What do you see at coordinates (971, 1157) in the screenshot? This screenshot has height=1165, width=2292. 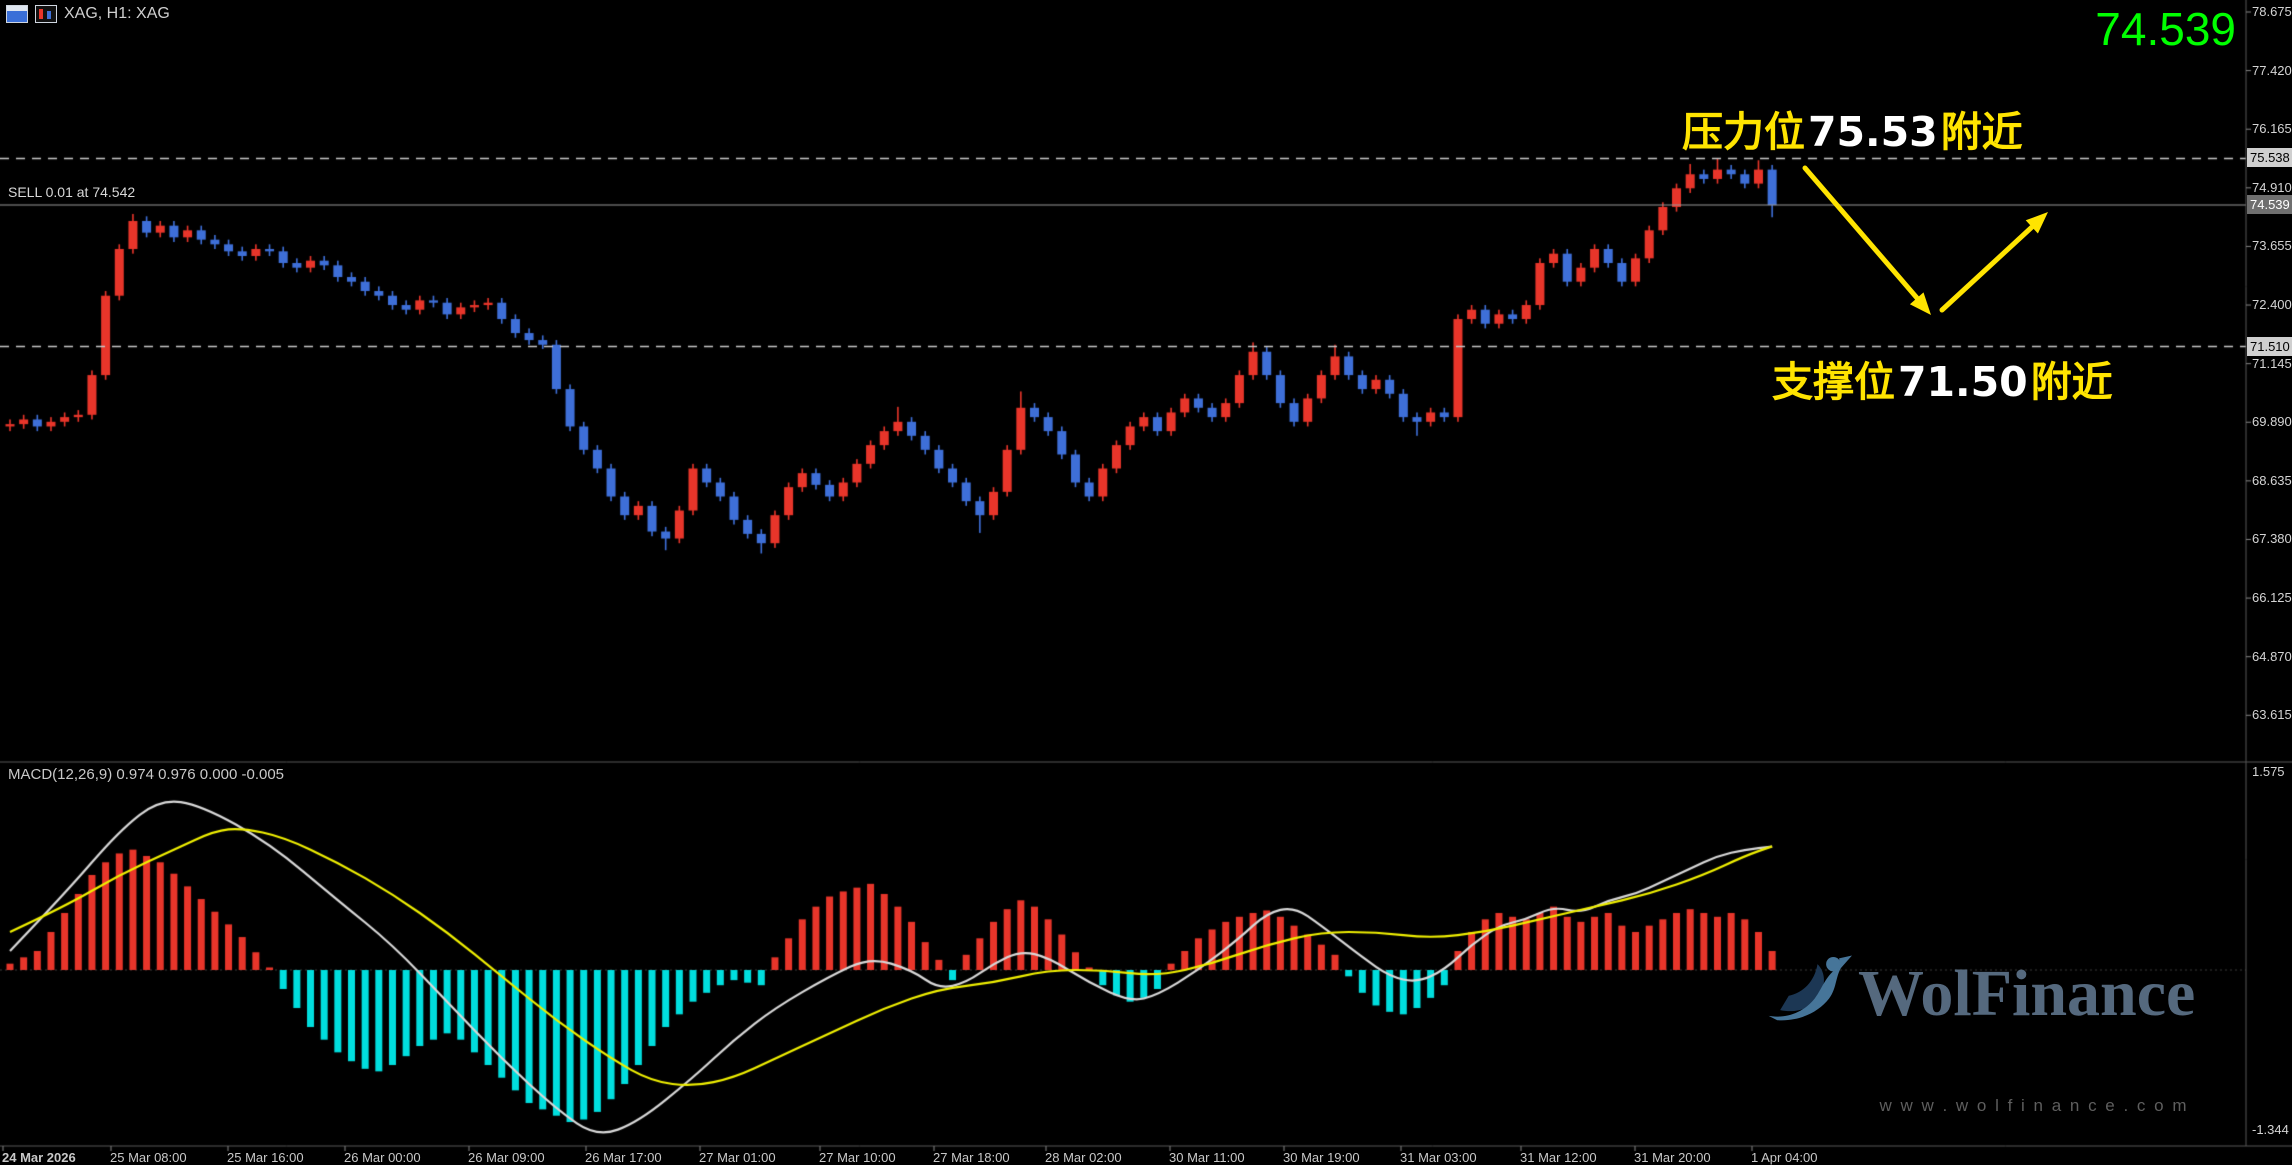 I see `time-tick-label: 27 Mar 18:00` at bounding box center [971, 1157].